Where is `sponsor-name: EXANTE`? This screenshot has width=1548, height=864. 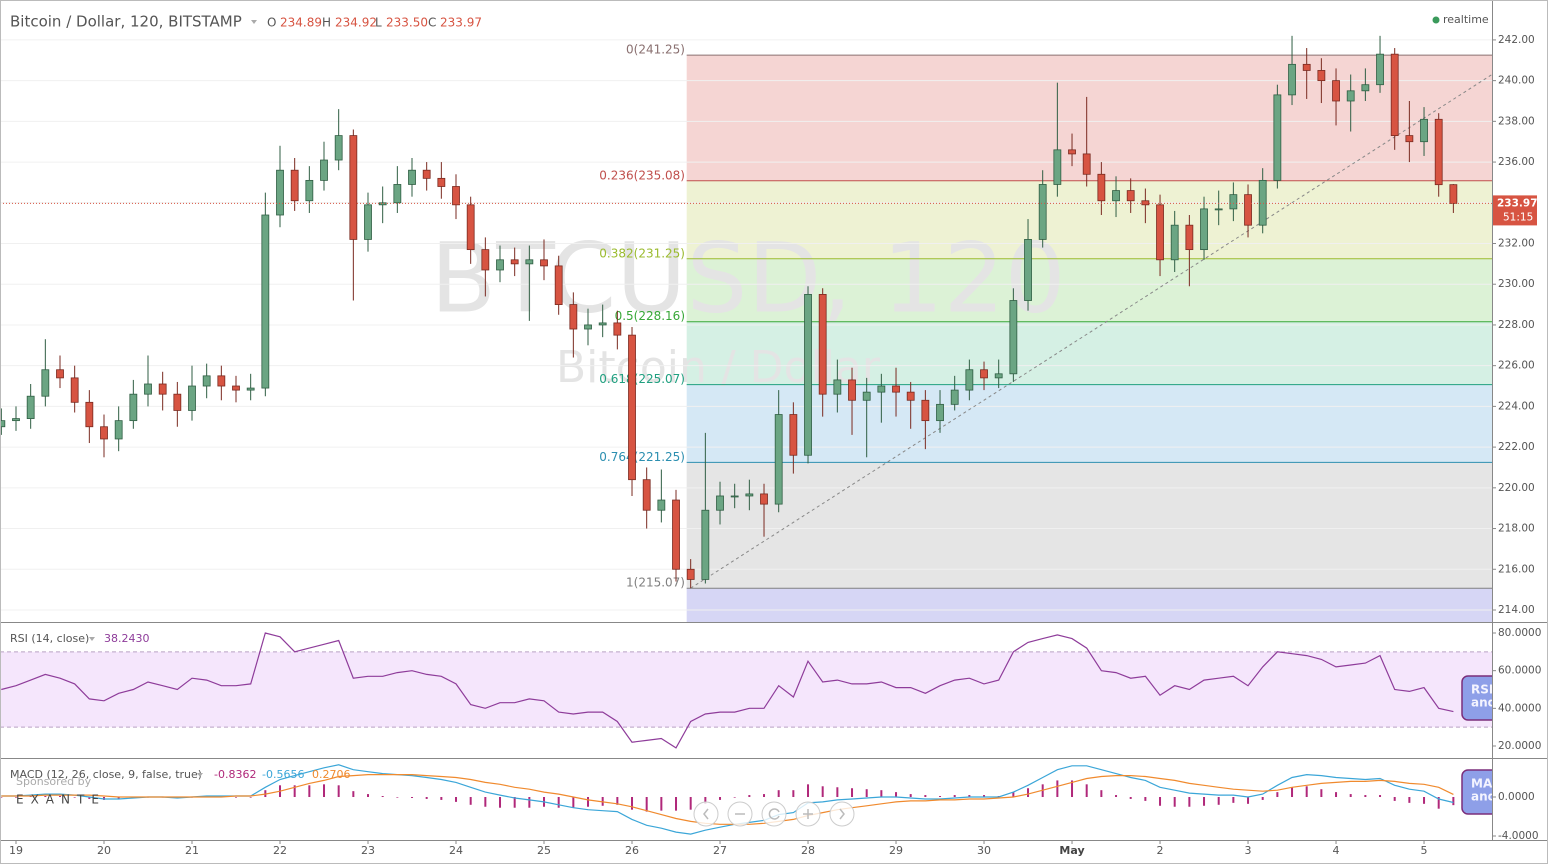
sponsor-name: EXANTE is located at coordinates (61, 800).